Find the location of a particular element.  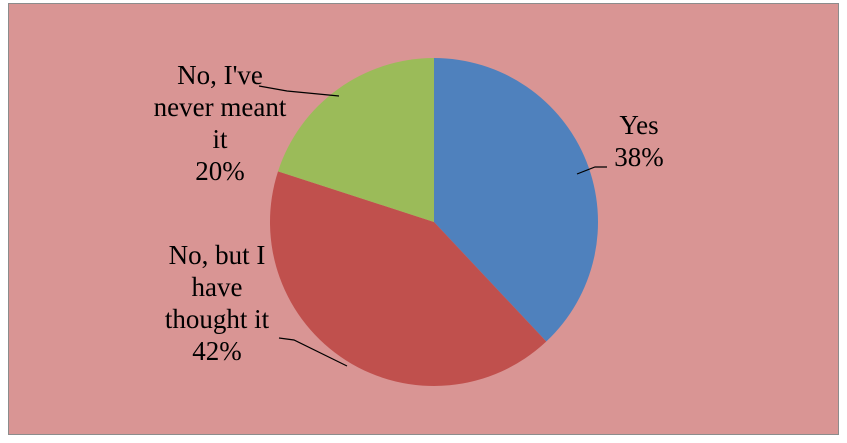

slice-category-line: No, I've is located at coordinates (220, 75).